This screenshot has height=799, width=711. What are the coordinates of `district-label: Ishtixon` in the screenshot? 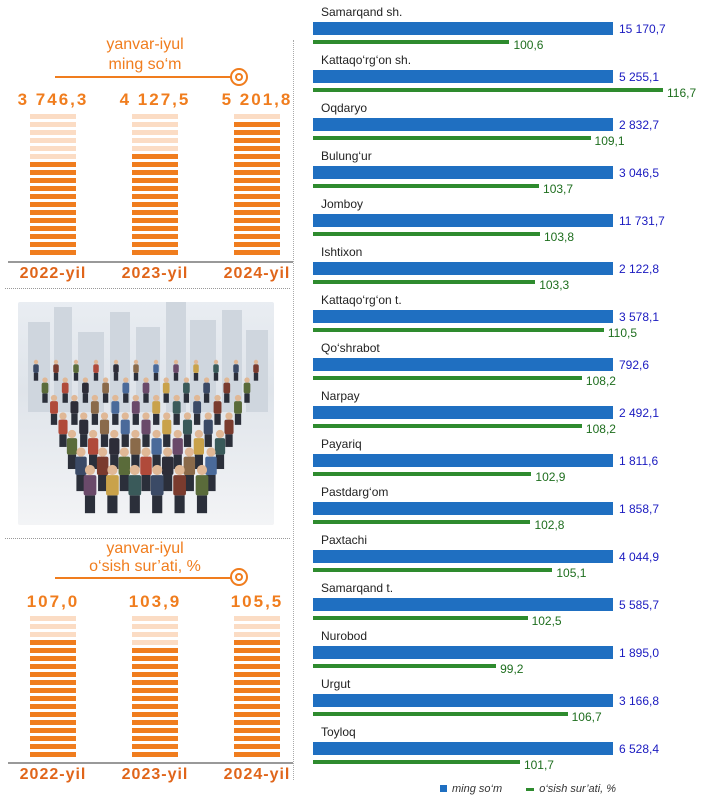 It's located at (342, 252).